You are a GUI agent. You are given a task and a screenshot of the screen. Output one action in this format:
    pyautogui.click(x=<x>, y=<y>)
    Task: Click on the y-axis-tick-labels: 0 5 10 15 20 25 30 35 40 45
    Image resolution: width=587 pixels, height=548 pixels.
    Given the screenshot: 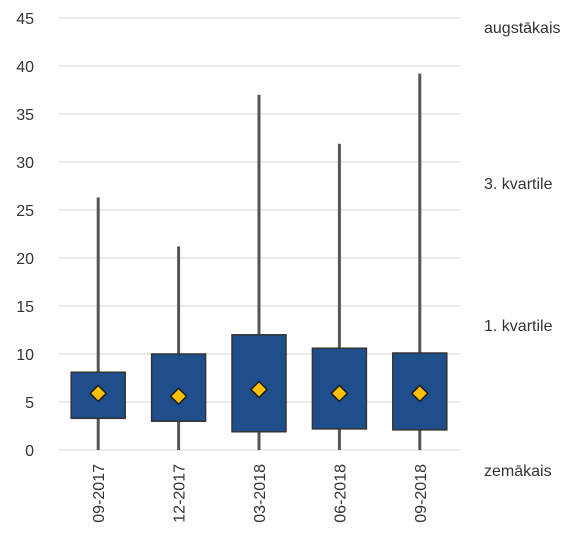 What is the action you would take?
    pyautogui.click(x=25, y=235)
    